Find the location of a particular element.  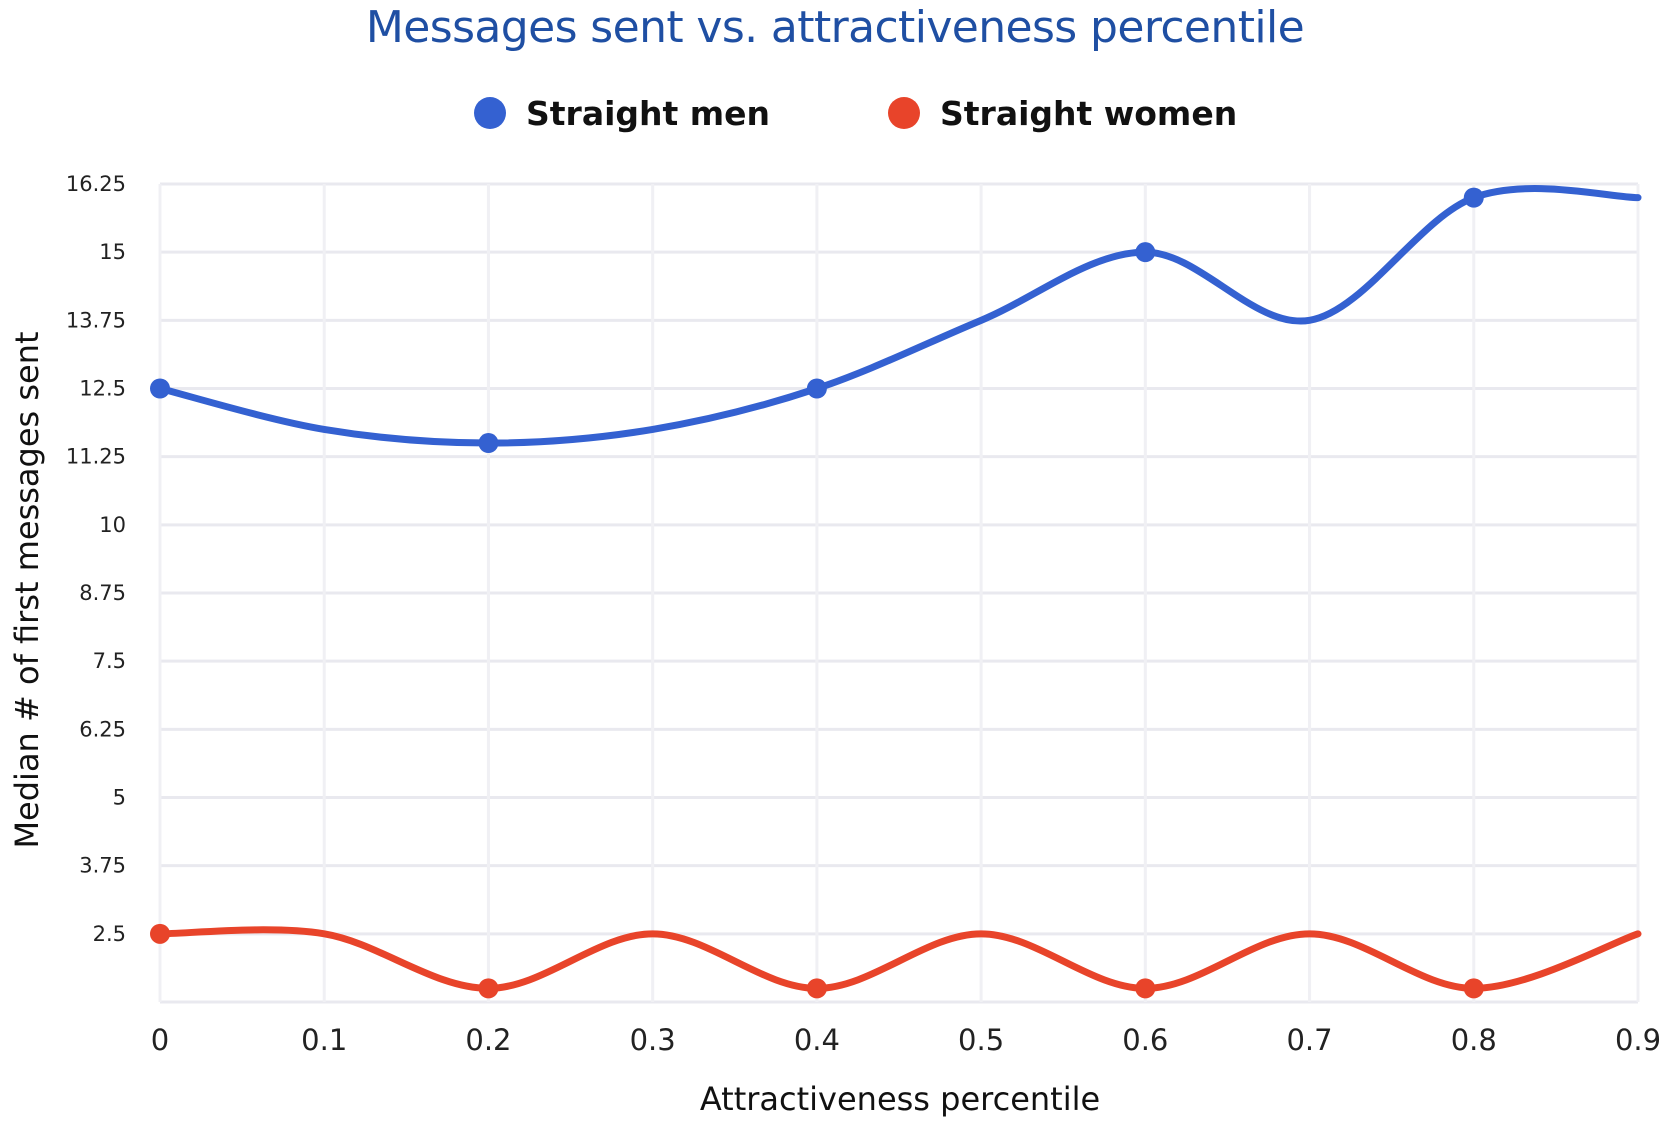

y-tick-label: 15 is located at coordinates (112, 252).